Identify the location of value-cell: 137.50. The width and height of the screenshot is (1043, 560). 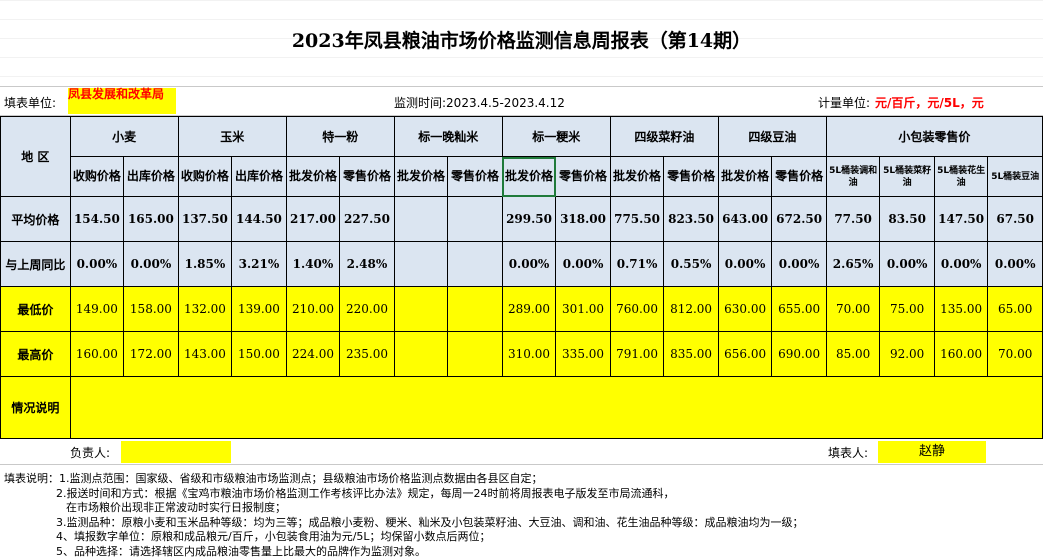
(205, 219).